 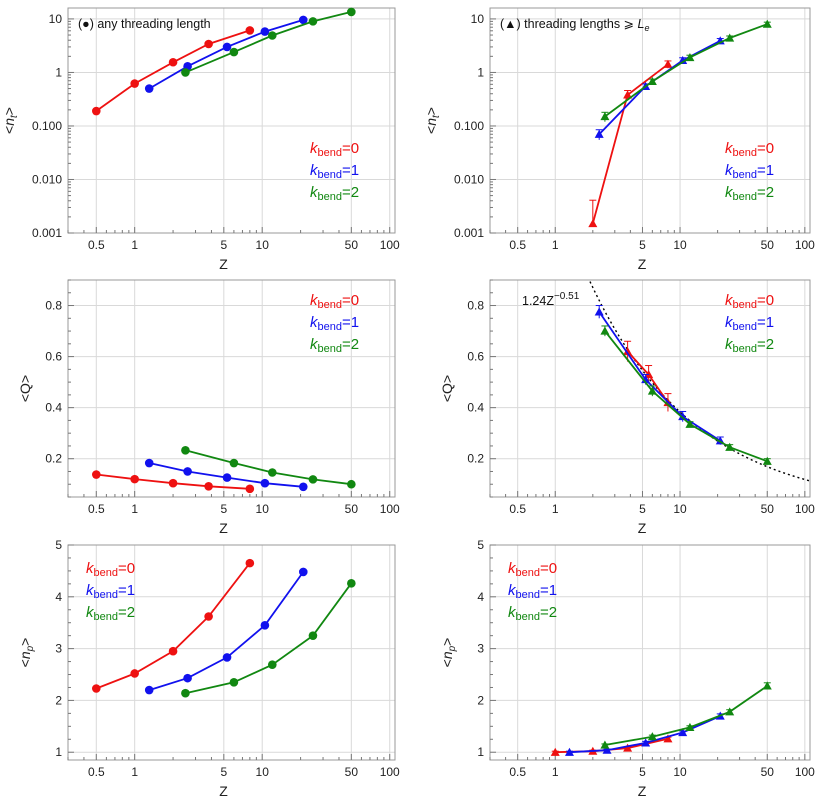 What do you see at coordinates (58, 545) in the screenshot?
I see `y-tick-label: 5` at bounding box center [58, 545].